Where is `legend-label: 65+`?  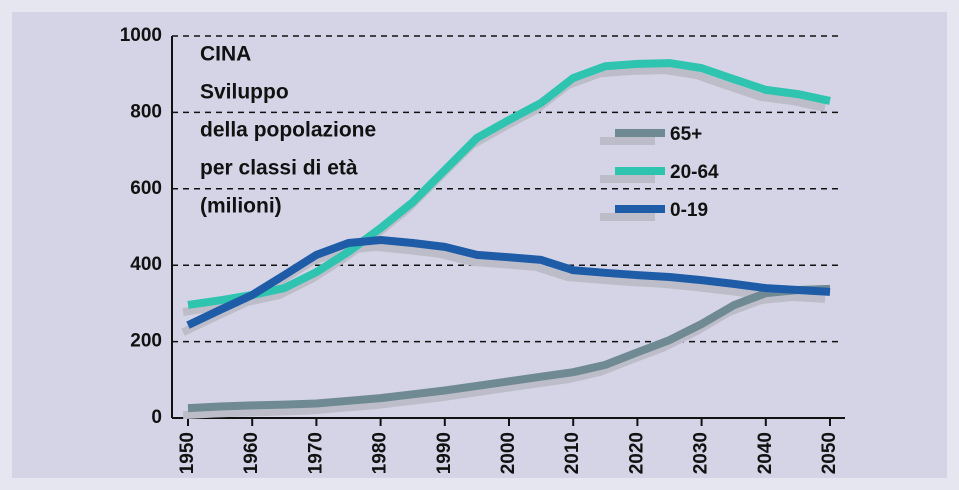 legend-label: 65+ is located at coordinates (686, 134).